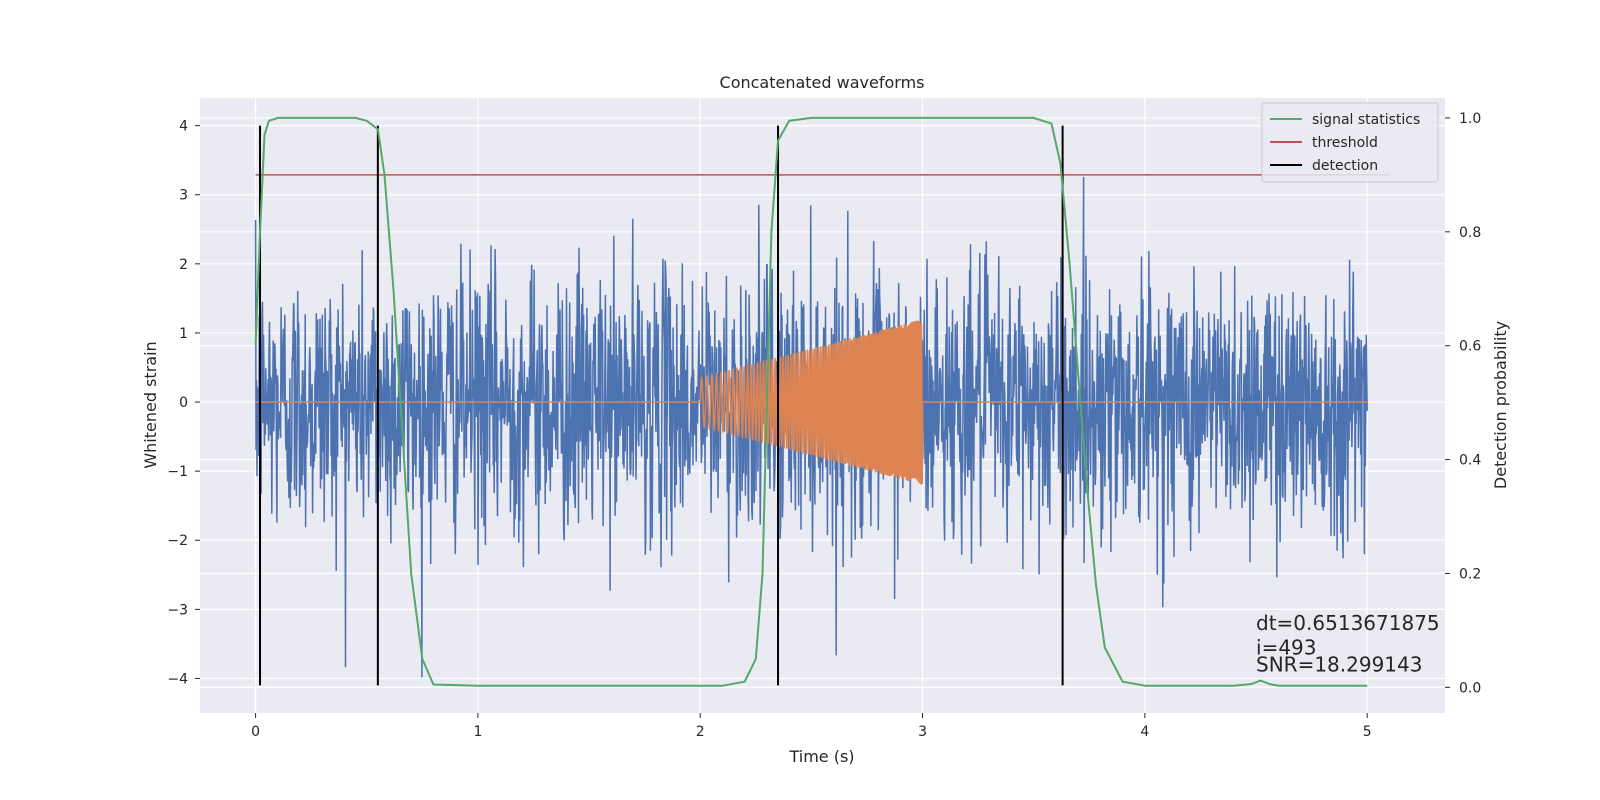  I want to click on y-tick-label: 1, so click(183, 334).